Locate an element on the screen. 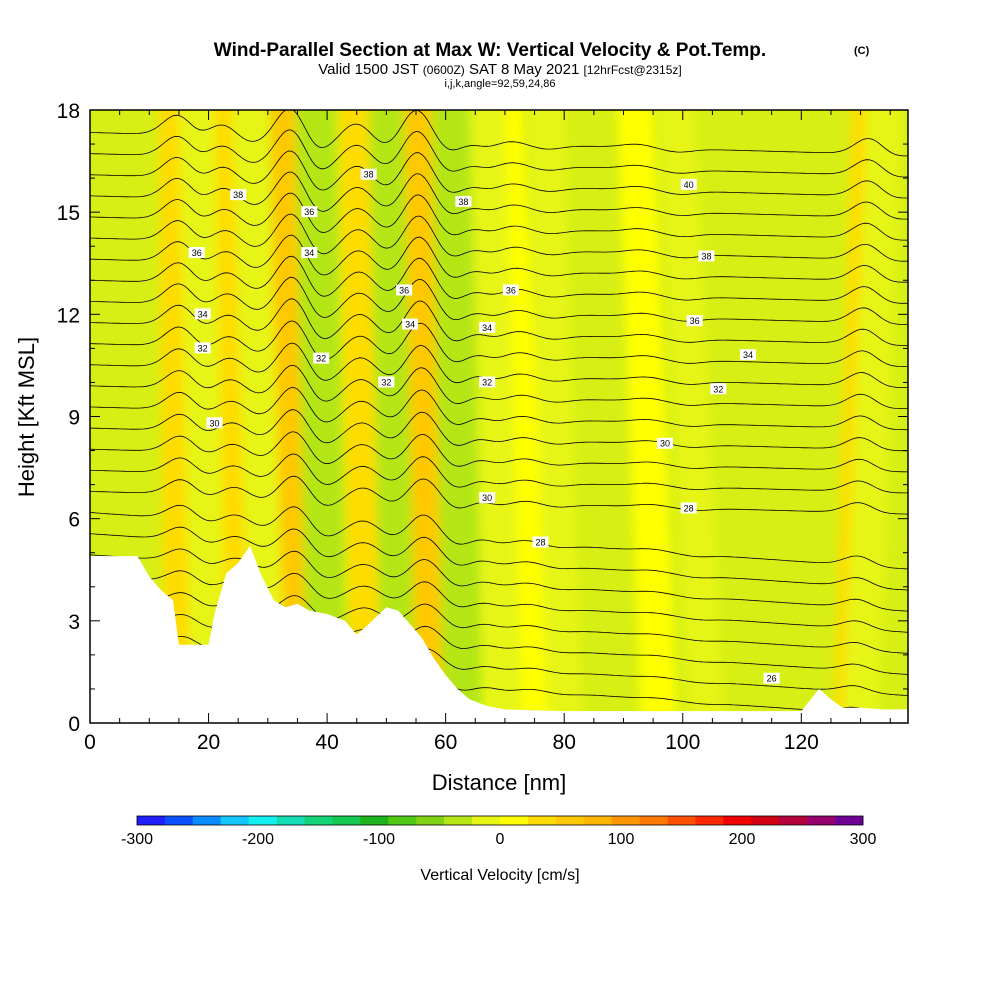 This screenshot has height=1000, width=1000. y-tick-label: 12 is located at coordinates (68, 315).